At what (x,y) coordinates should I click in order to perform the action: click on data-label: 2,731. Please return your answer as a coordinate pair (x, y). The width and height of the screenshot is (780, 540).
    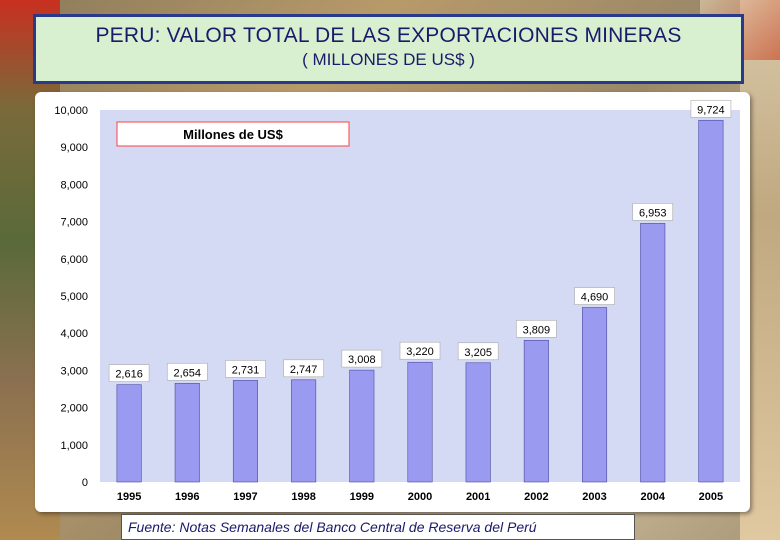
    Looking at the image, I should click on (246, 370).